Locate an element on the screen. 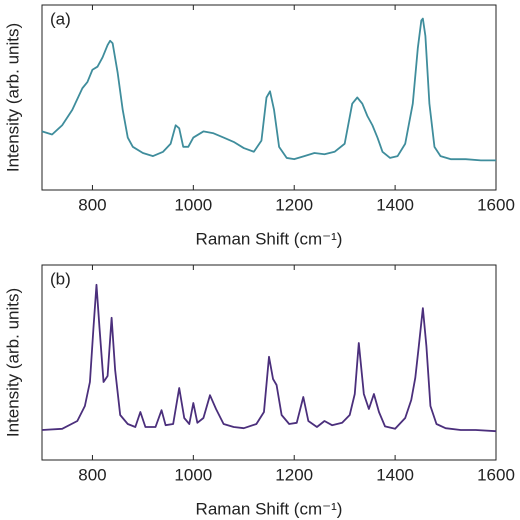 Image resolution: width=520 pixels, height=520 pixels. panel-label: (a) is located at coordinates (60, 18).